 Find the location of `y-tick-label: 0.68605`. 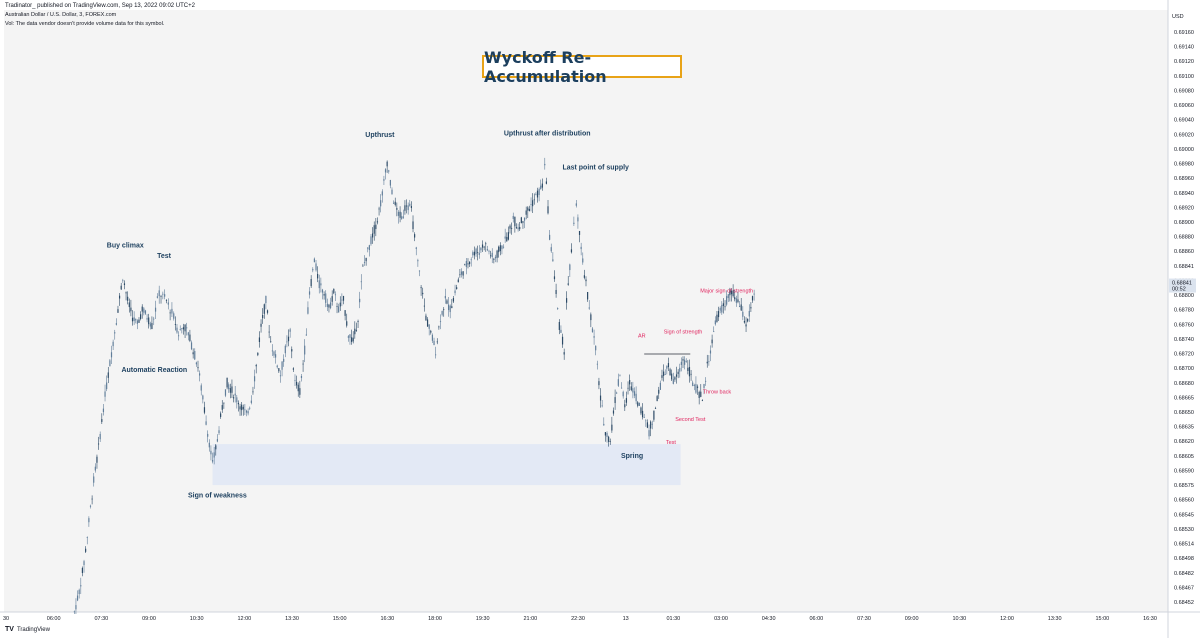

y-tick-label: 0.68605 is located at coordinates (1184, 457).